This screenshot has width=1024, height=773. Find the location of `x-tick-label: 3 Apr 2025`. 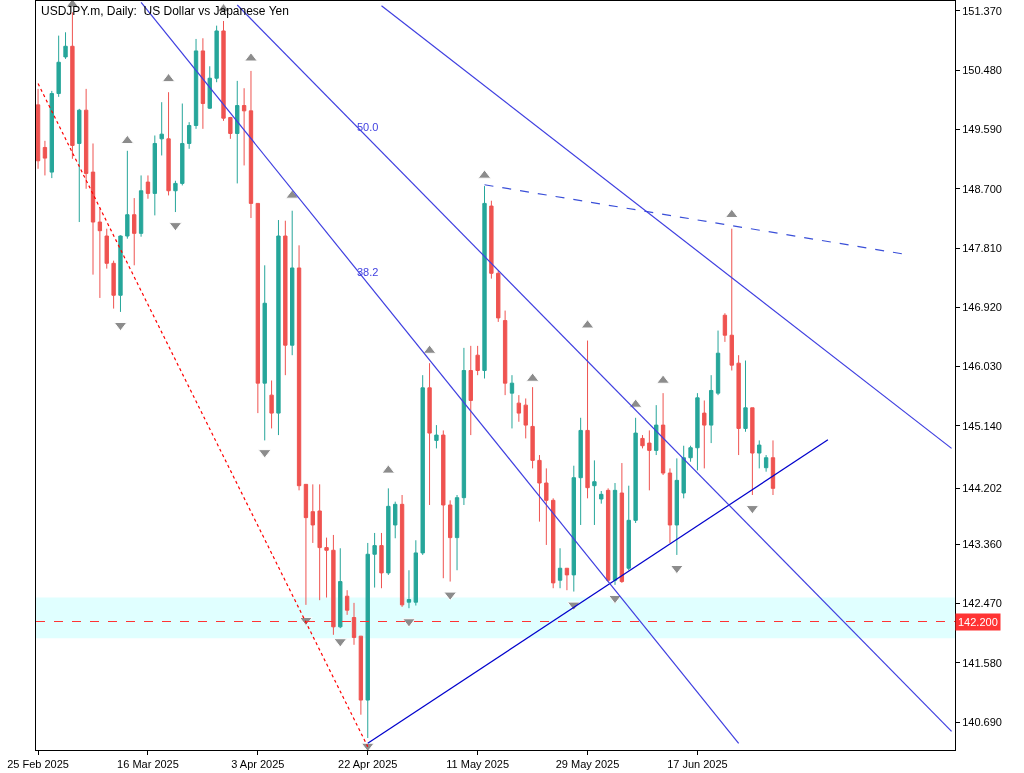

x-tick-label: 3 Apr 2025 is located at coordinates (258, 764).